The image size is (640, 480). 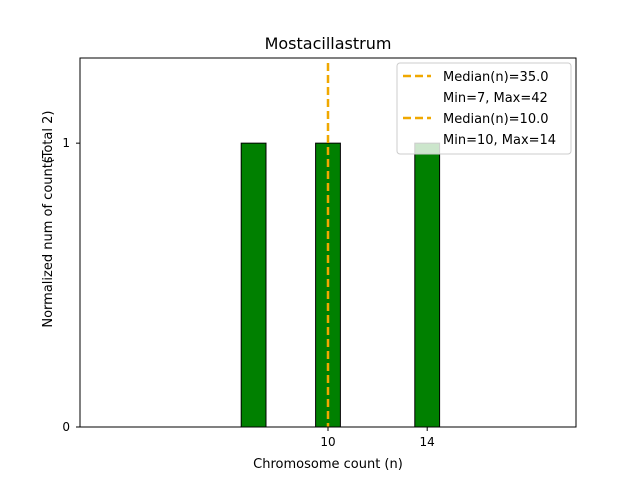 What do you see at coordinates (496, 119) in the screenshot?
I see `legend-entry-median-2: Median(n)=10.0` at bounding box center [496, 119].